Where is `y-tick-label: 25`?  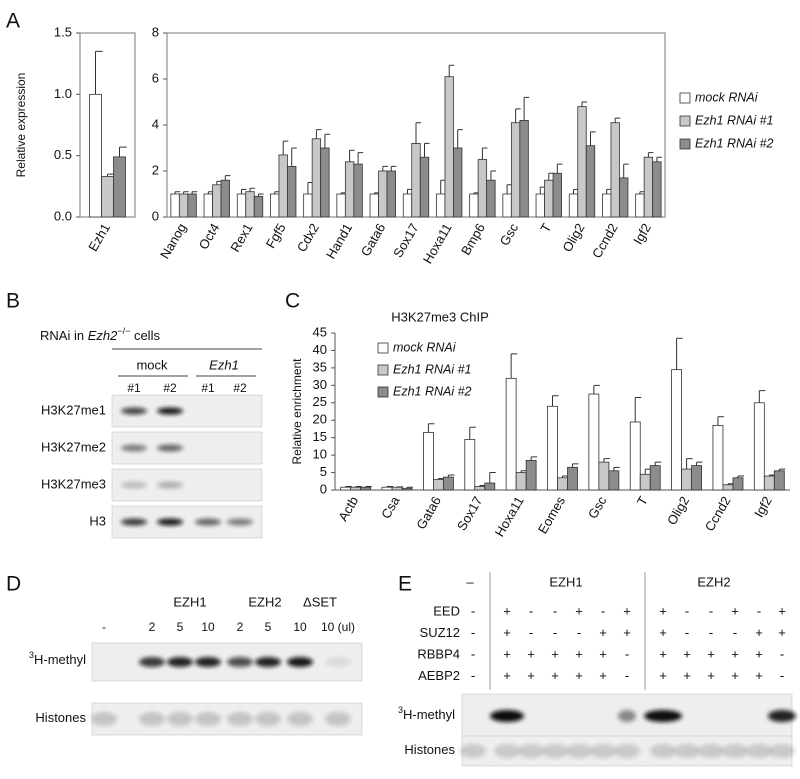
y-tick-label: 25 is located at coordinates (320, 401).